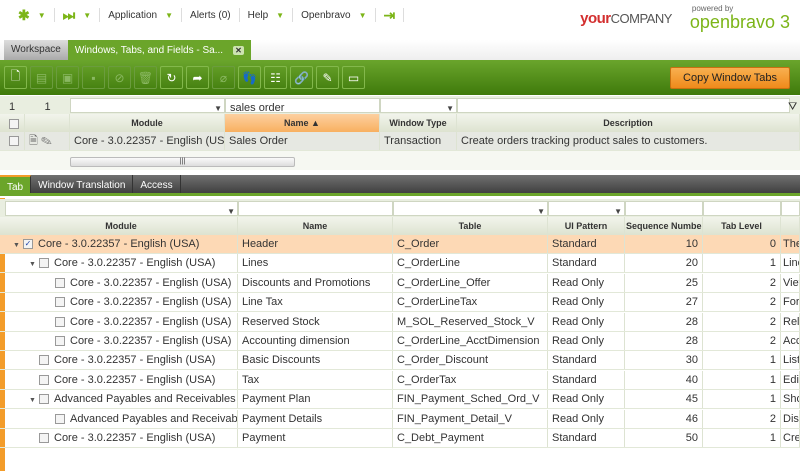  What do you see at coordinates (46, 141) in the screenshot?
I see `edit-pencil-icon: ✎` at bounding box center [46, 141].